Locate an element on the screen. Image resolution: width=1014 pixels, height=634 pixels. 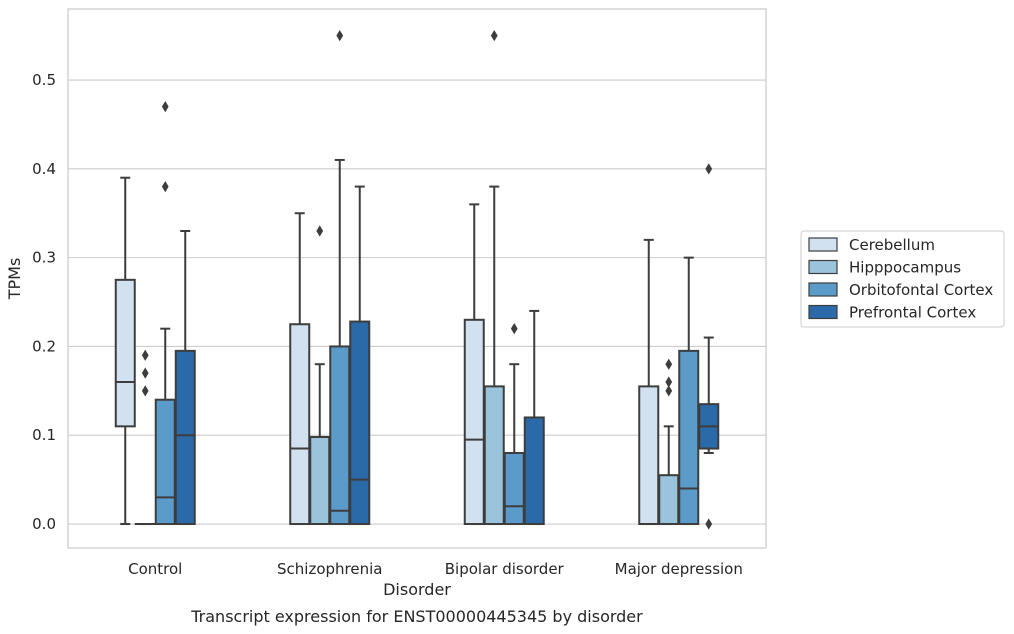
y-tick-labels: 0.0 0.1 0.2 0.3 0.4 0.5 is located at coordinates (44, 302).